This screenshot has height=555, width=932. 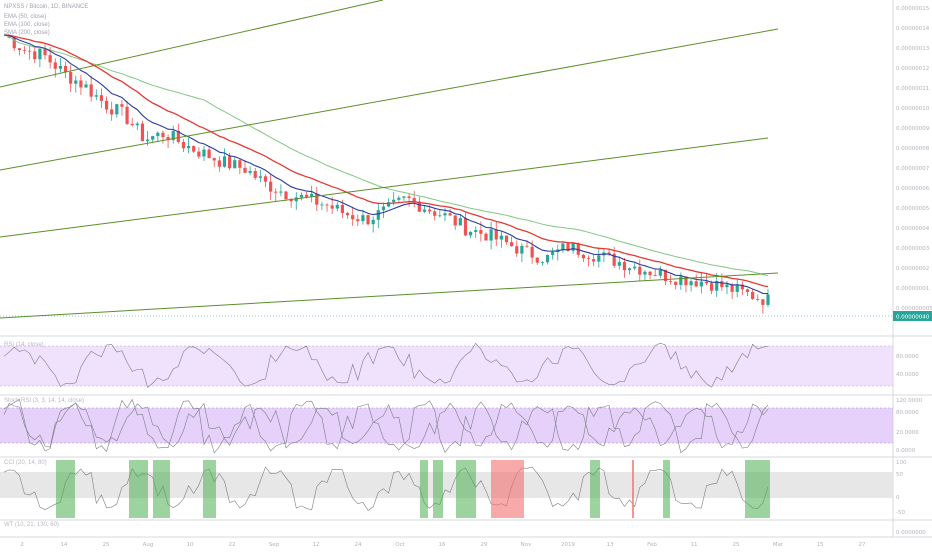 What do you see at coordinates (31, 525) in the screenshot?
I see `wt-label: WT (10, 21, 130, 60)` at bounding box center [31, 525].